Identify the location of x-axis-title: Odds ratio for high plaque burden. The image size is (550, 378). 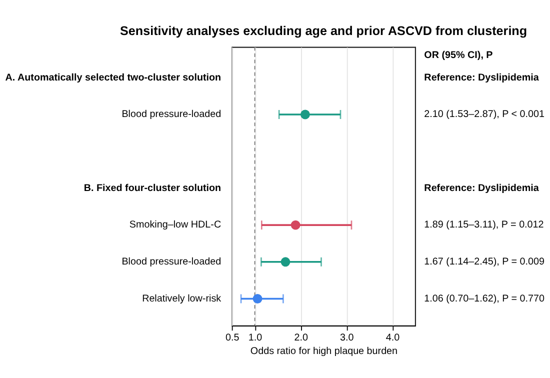
(324, 351).